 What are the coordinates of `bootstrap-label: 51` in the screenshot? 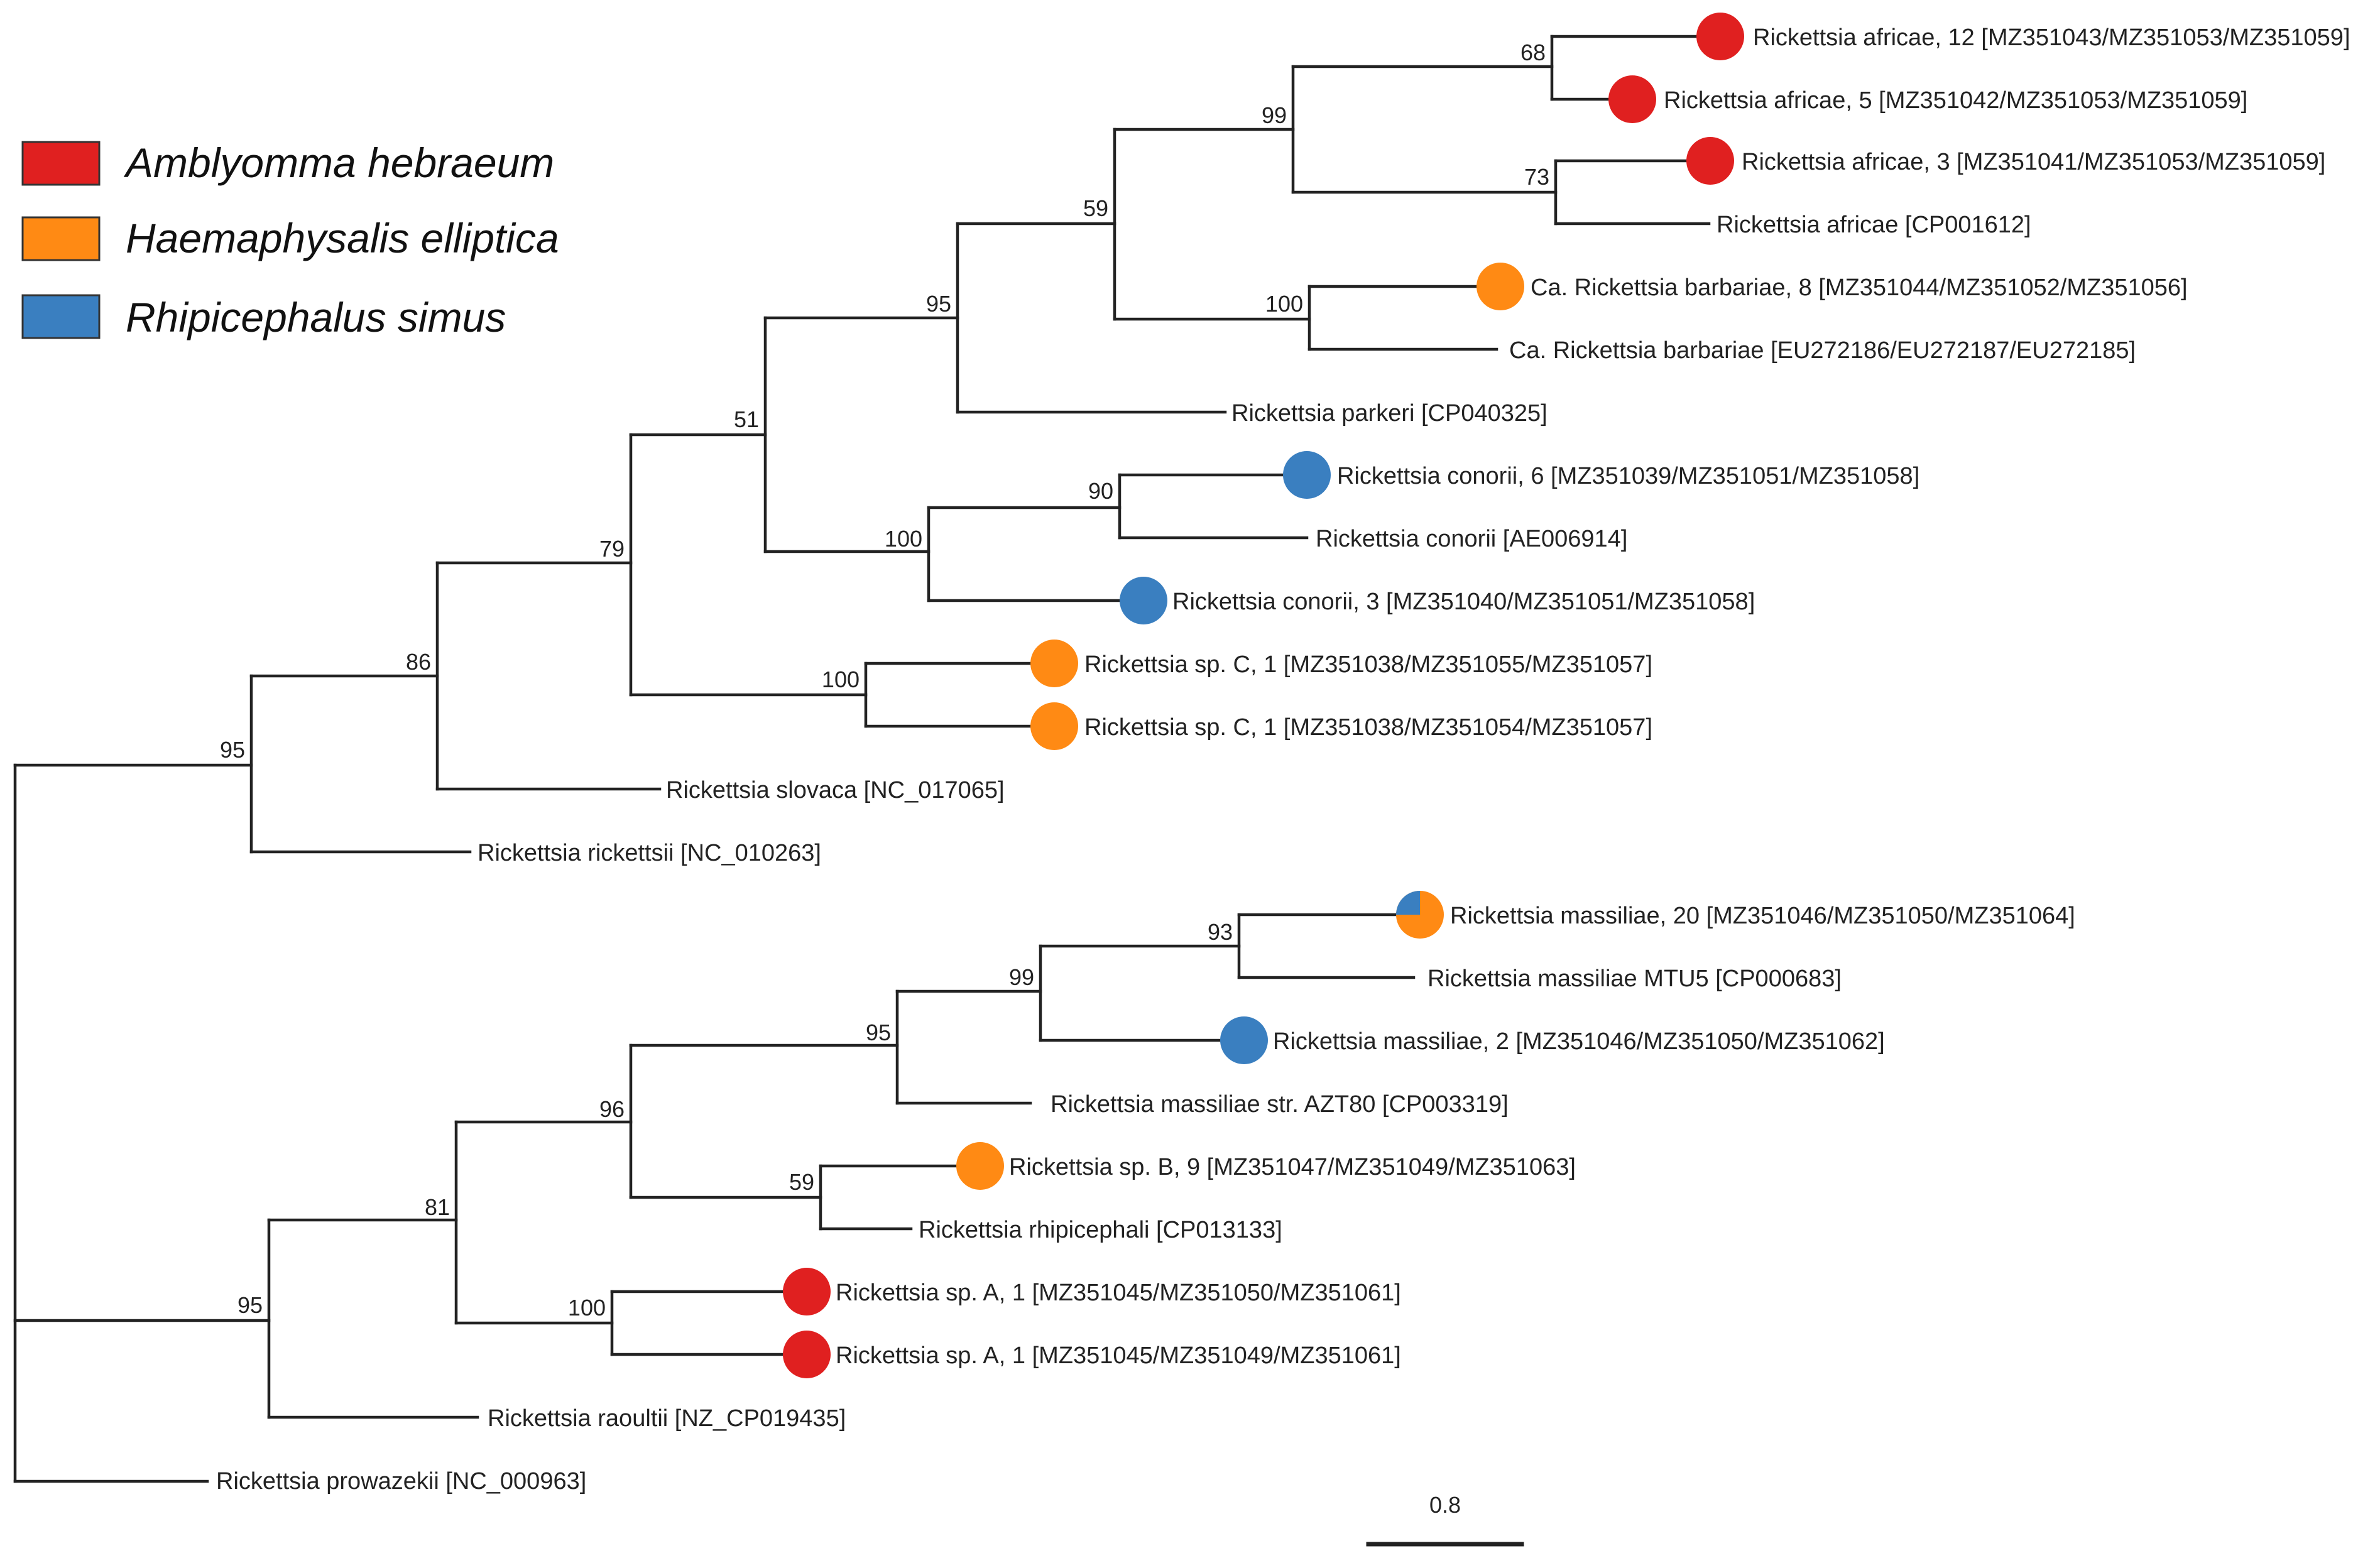 It's located at (746, 419).